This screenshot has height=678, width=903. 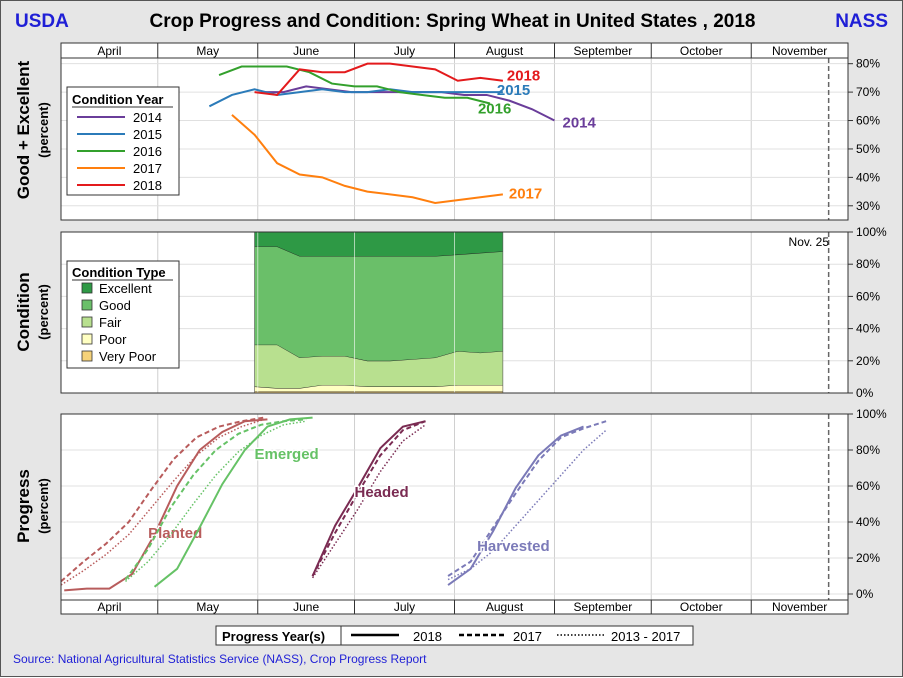 What do you see at coordinates (865, 393) in the screenshot?
I see `cond-tick-label: 0%` at bounding box center [865, 393].